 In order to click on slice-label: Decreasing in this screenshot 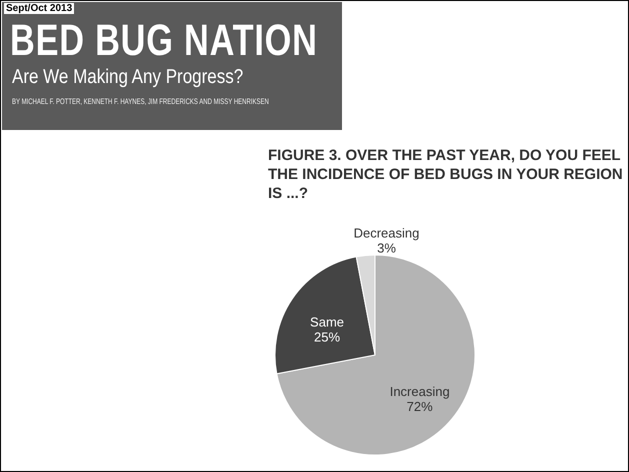, I will do `click(387, 233)`.